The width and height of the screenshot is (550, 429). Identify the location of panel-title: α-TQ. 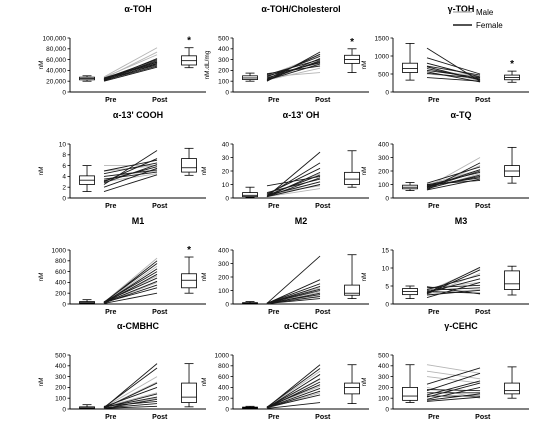
(460, 115).